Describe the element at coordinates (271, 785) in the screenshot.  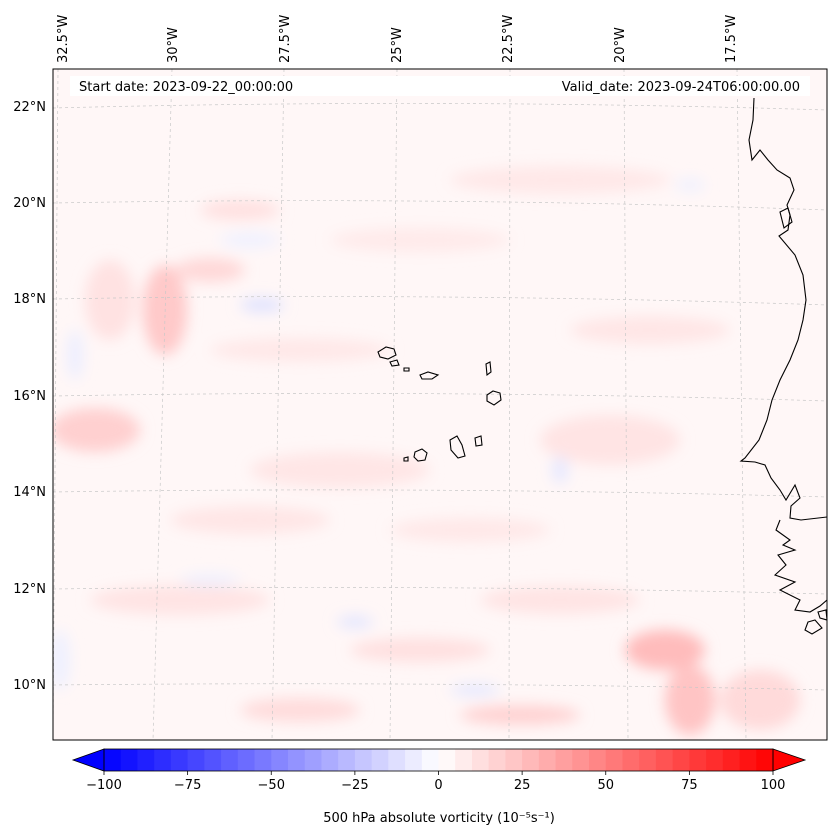
I see `colorbar-tick-label: −50` at that location.